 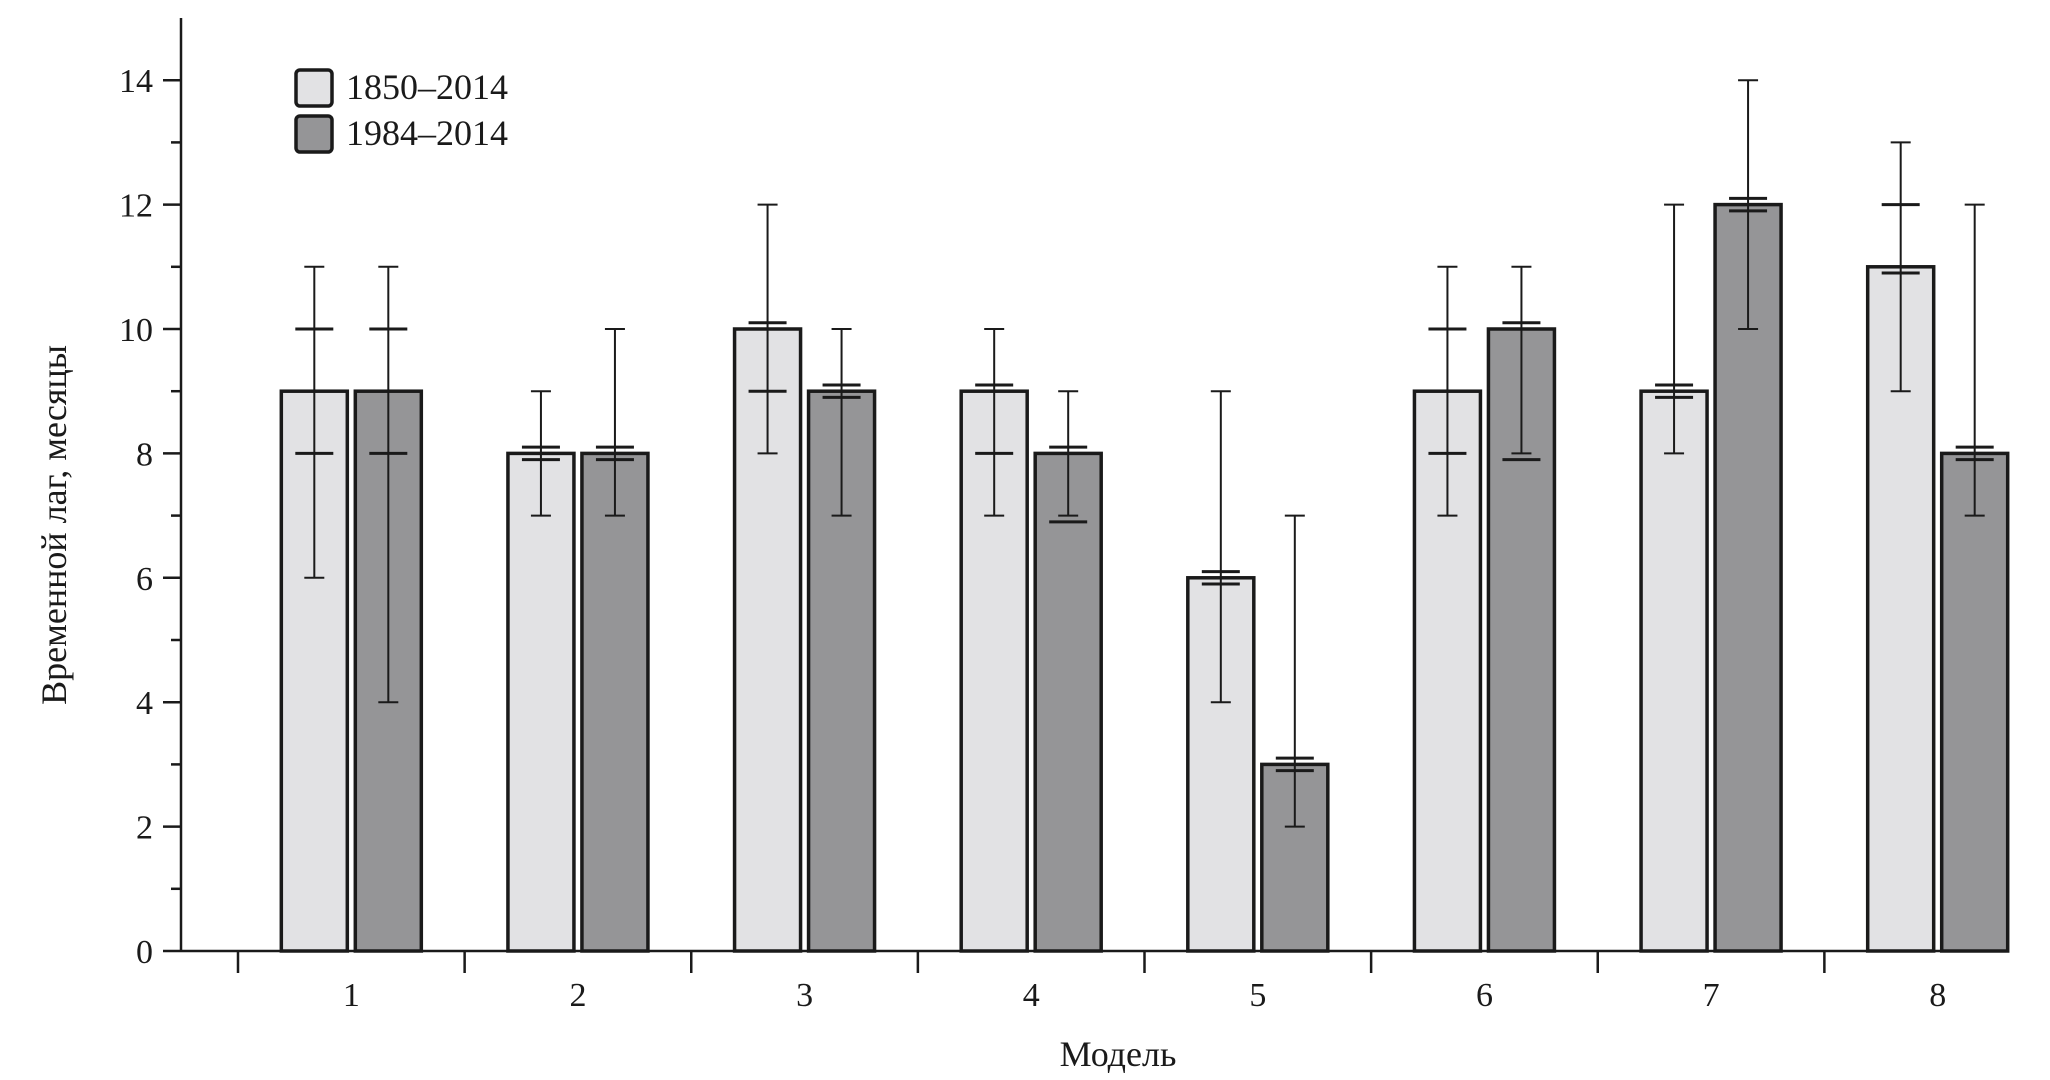 What do you see at coordinates (144, 828) in the screenshot?
I see `y-tick-label: 2` at bounding box center [144, 828].